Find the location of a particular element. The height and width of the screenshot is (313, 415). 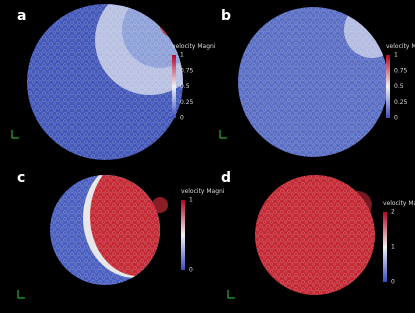

panel-c is located at coordinates (109, 230).